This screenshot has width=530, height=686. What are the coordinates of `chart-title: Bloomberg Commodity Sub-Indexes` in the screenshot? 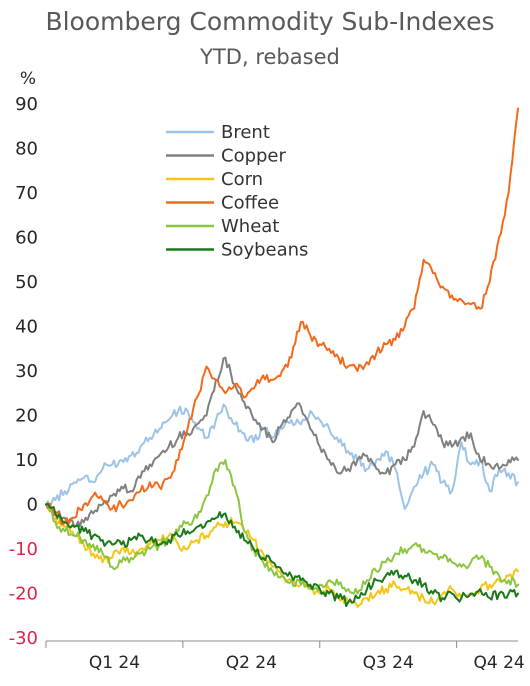 It's located at (269, 21).